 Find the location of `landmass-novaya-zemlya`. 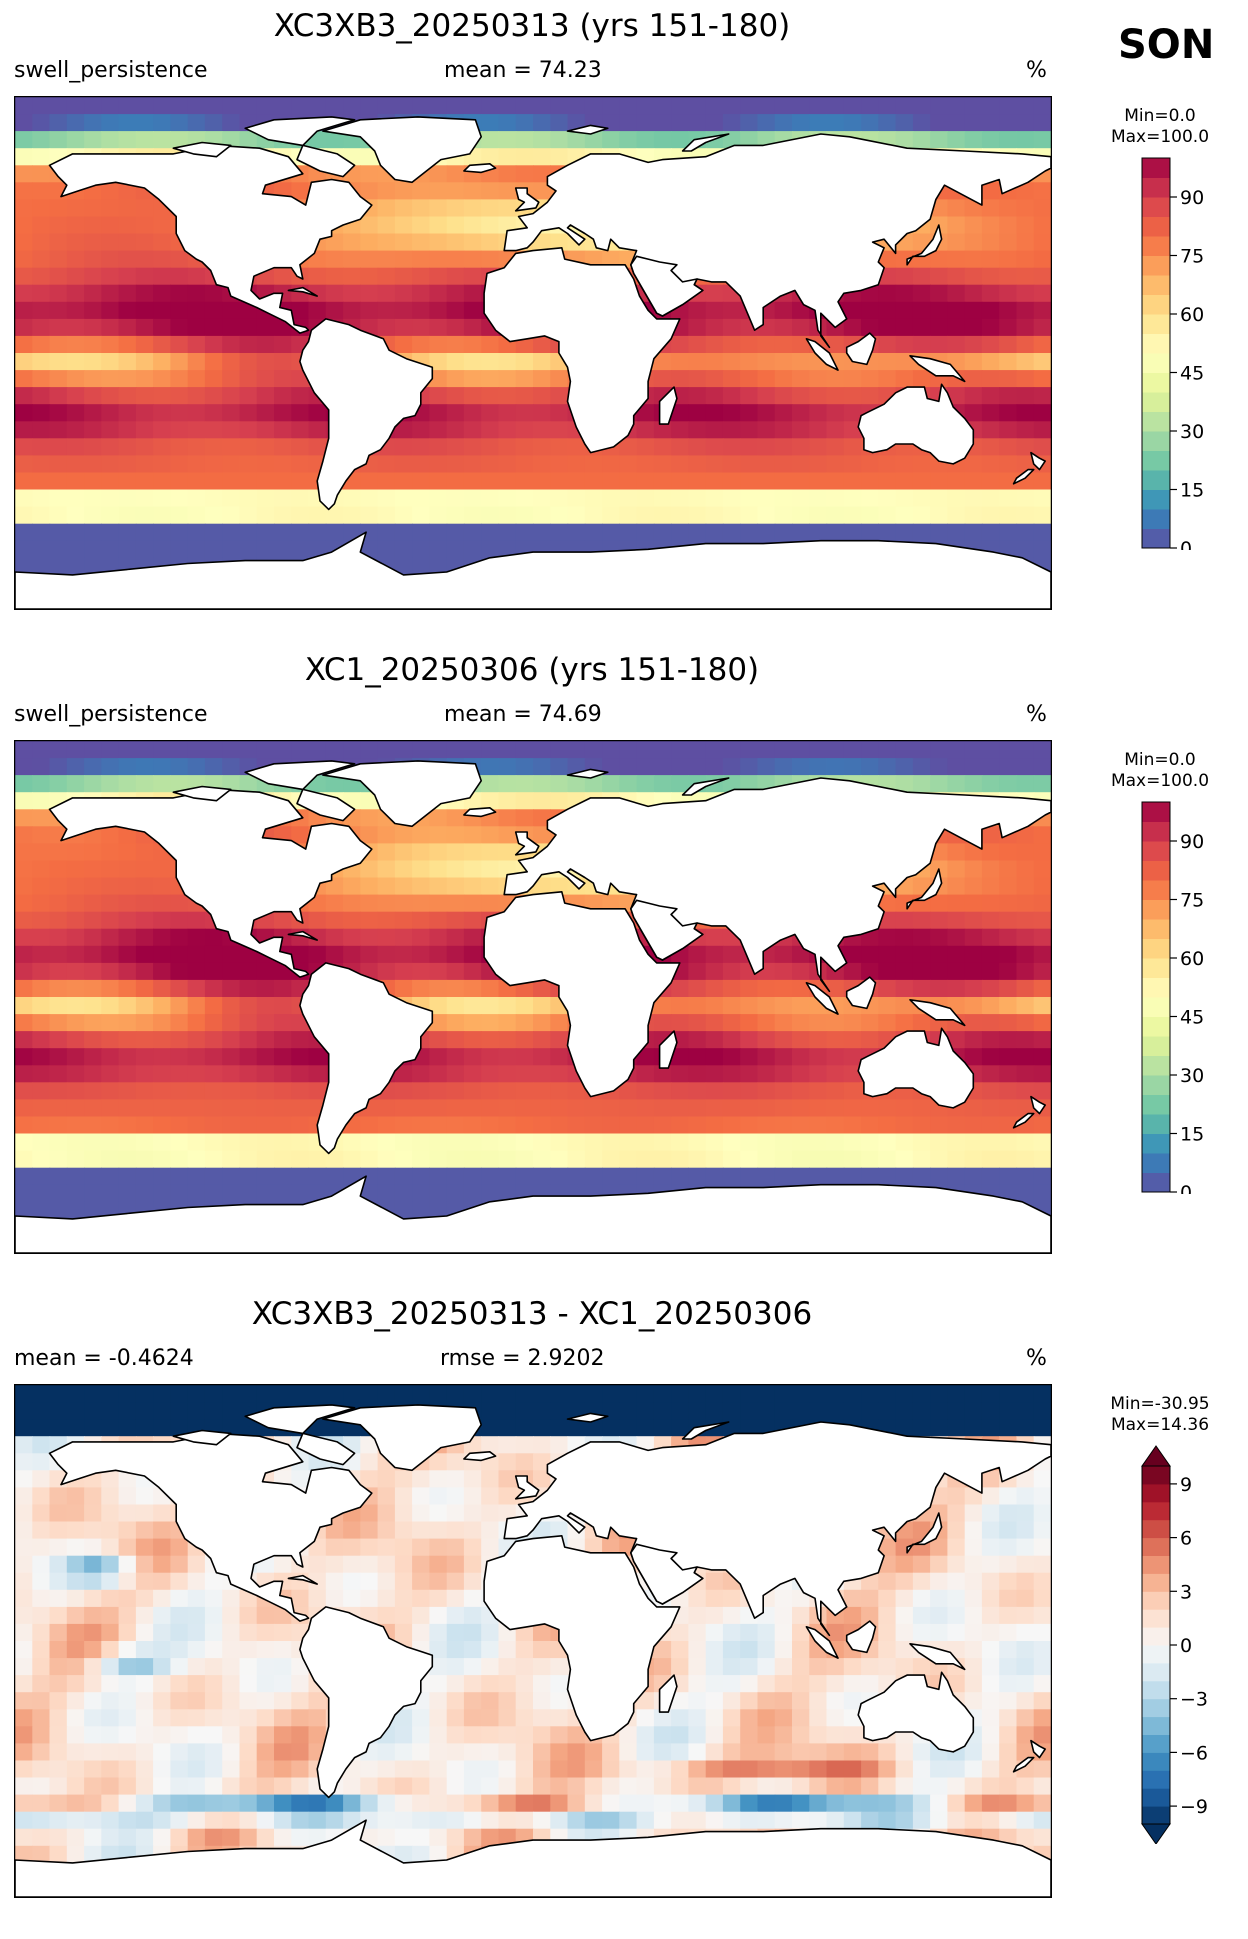

landmass-novaya-zemlya is located at coordinates (705, 1430).